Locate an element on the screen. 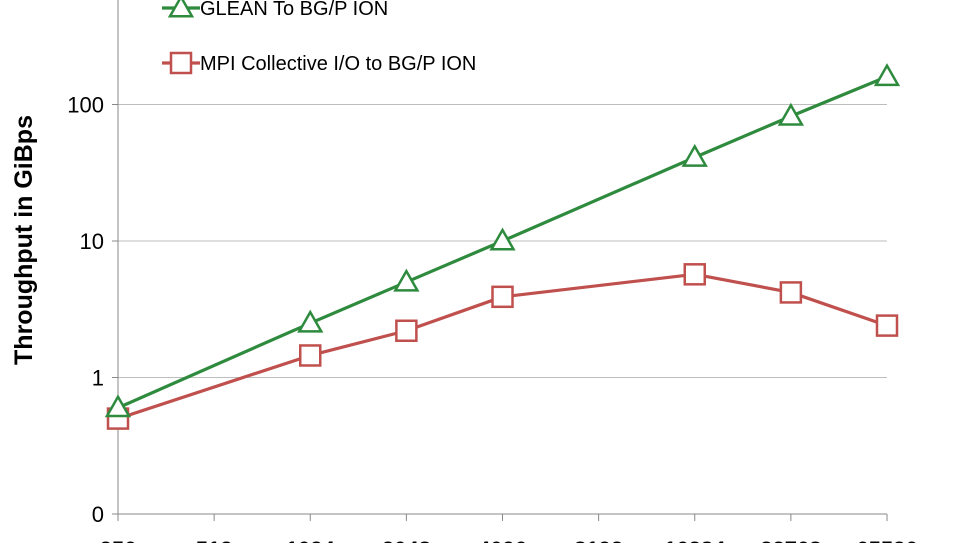 The image size is (965, 543). y-tick-label: 10 is located at coordinates (92, 241).